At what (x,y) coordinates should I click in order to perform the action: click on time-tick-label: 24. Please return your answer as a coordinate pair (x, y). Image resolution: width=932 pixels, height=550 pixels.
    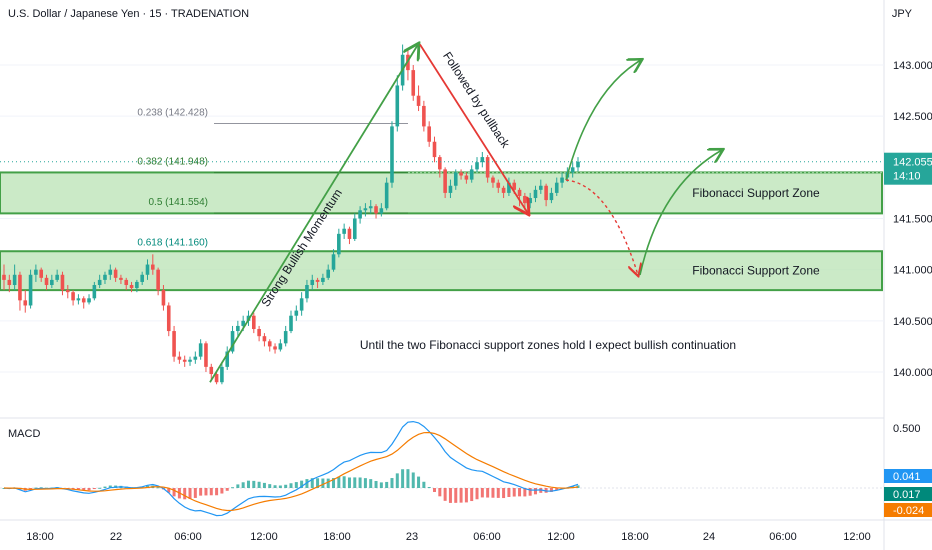
    Looking at the image, I should click on (709, 537).